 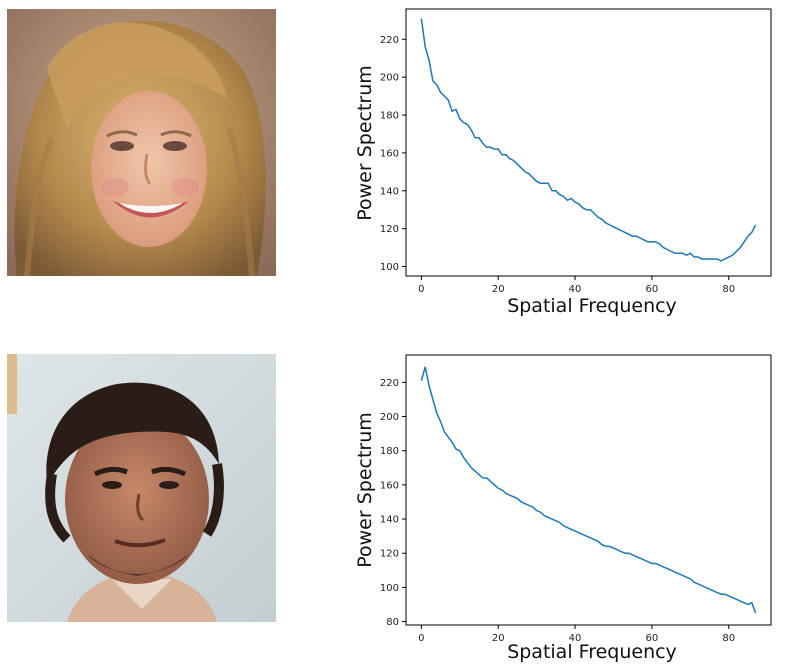 What do you see at coordinates (592, 652) in the screenshot?
I see `x-axis-title-2: Spatial Frequency` at bounding box center [592, 652].